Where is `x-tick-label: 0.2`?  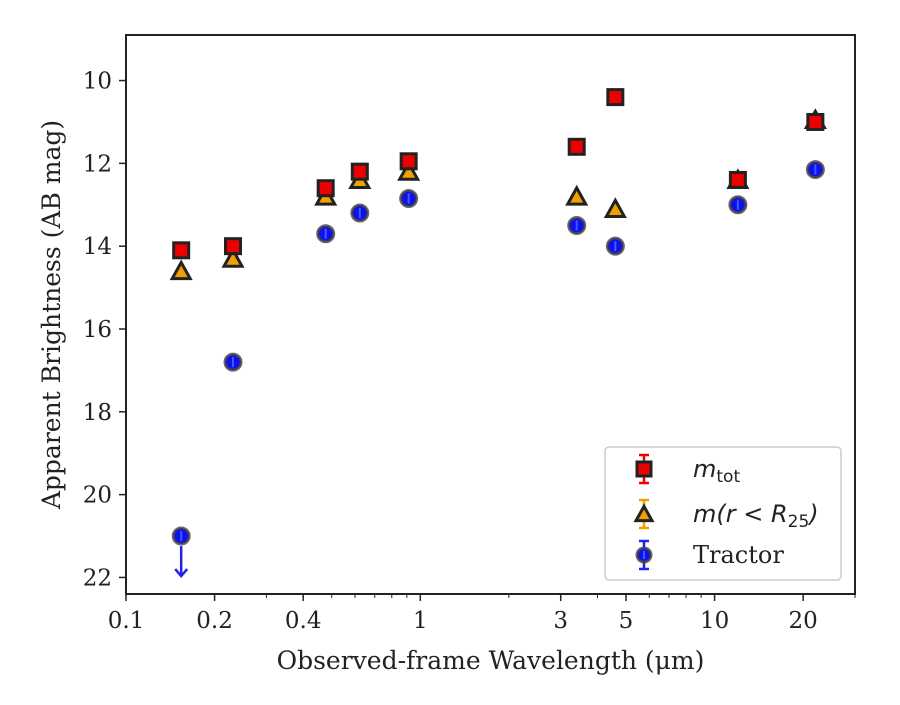
x-tick-label: 0.2 is located at coordinates (214, 621).